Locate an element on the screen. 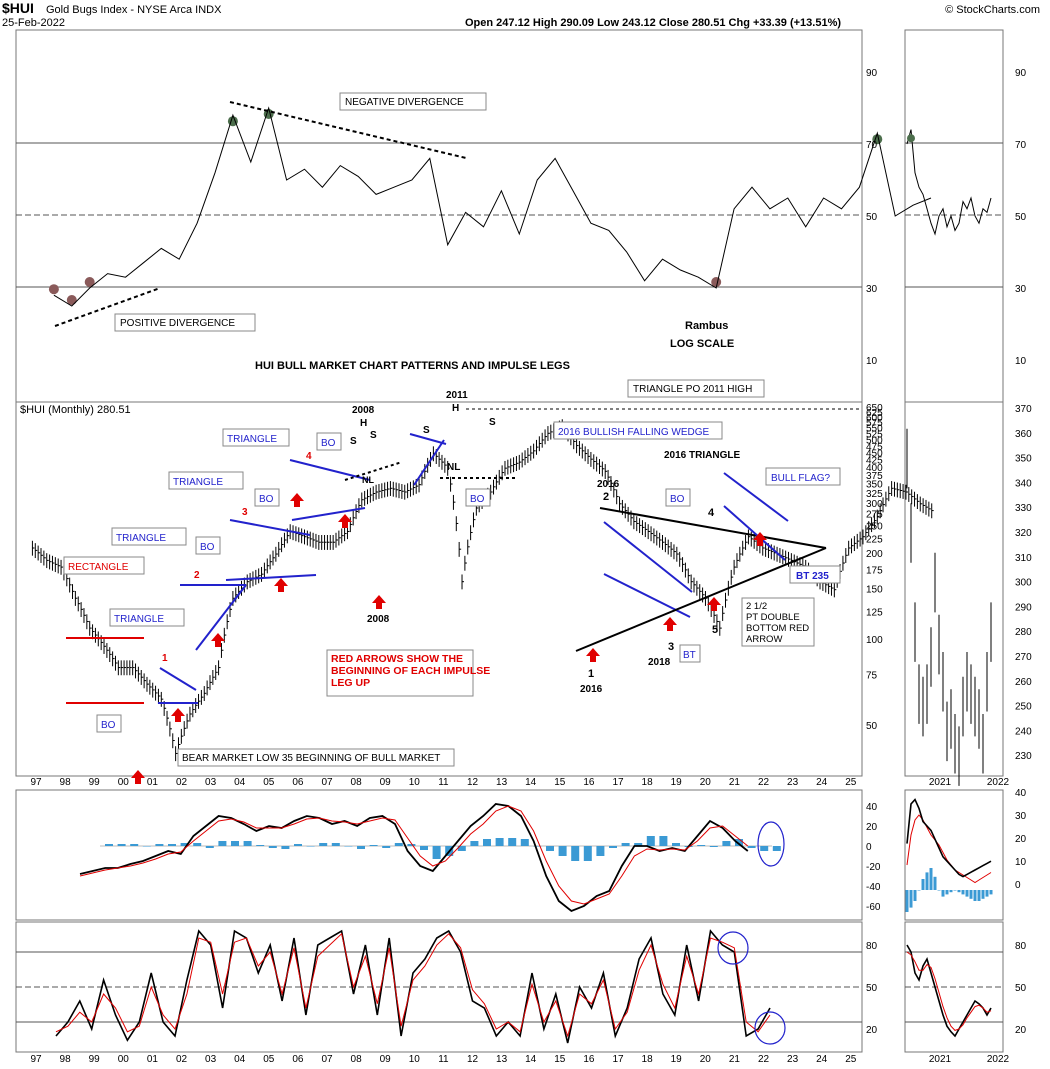  bt-label: BT is located at coordinates (689, 655).